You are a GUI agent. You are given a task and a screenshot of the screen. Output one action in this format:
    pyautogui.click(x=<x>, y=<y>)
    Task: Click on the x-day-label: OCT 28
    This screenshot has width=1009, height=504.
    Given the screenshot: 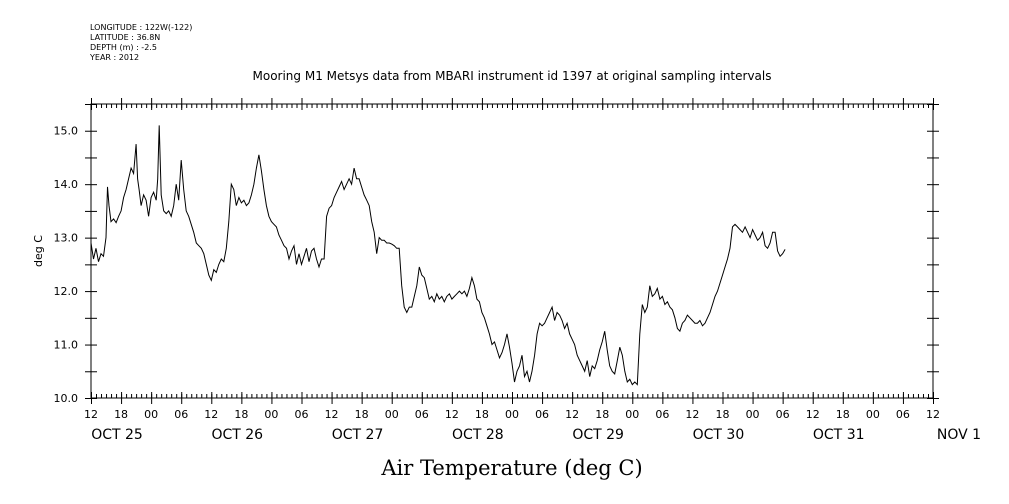 What is the action you would take?
    pyautogui.click(x=478, y=435)
    